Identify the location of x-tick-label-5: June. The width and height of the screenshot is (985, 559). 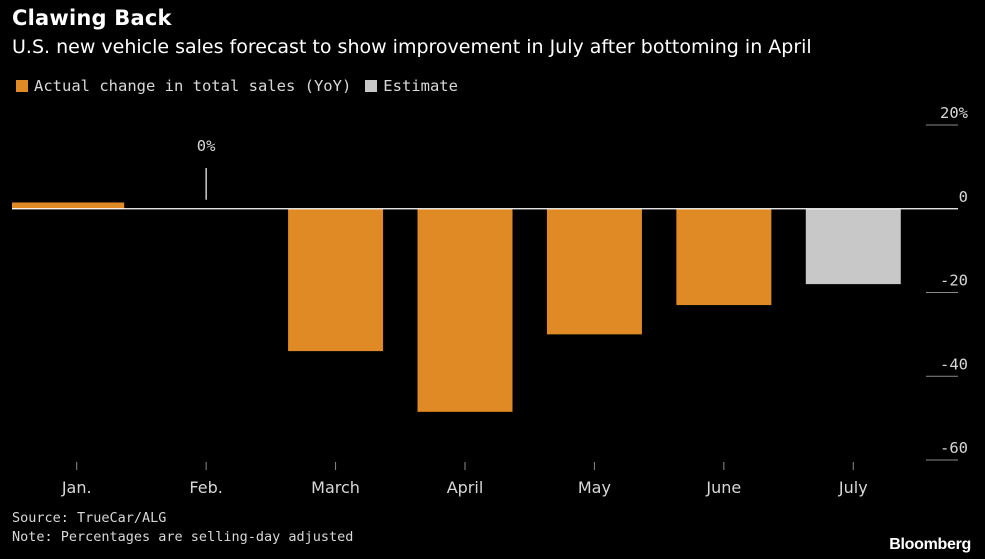
(723, 487).